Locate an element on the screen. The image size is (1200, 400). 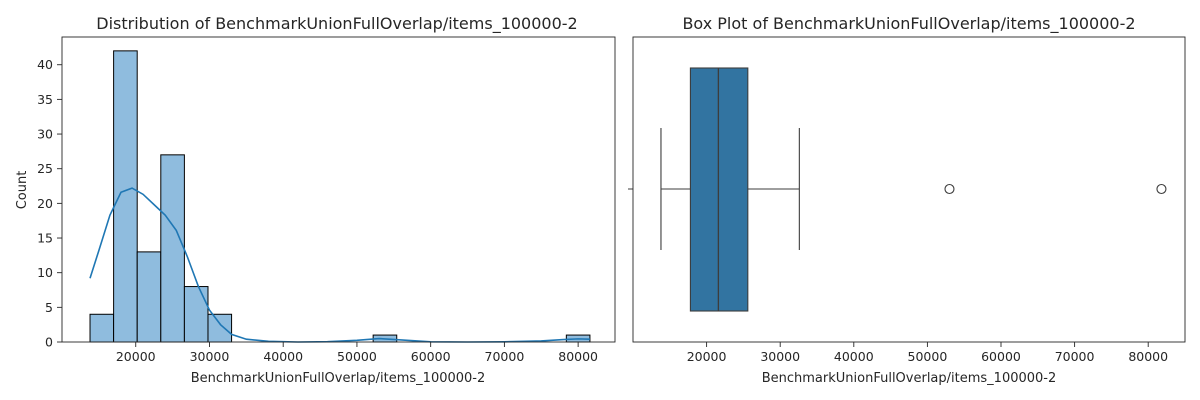
boxplot-x-tick-label: 60000 is located at coordinates (1001, 356).